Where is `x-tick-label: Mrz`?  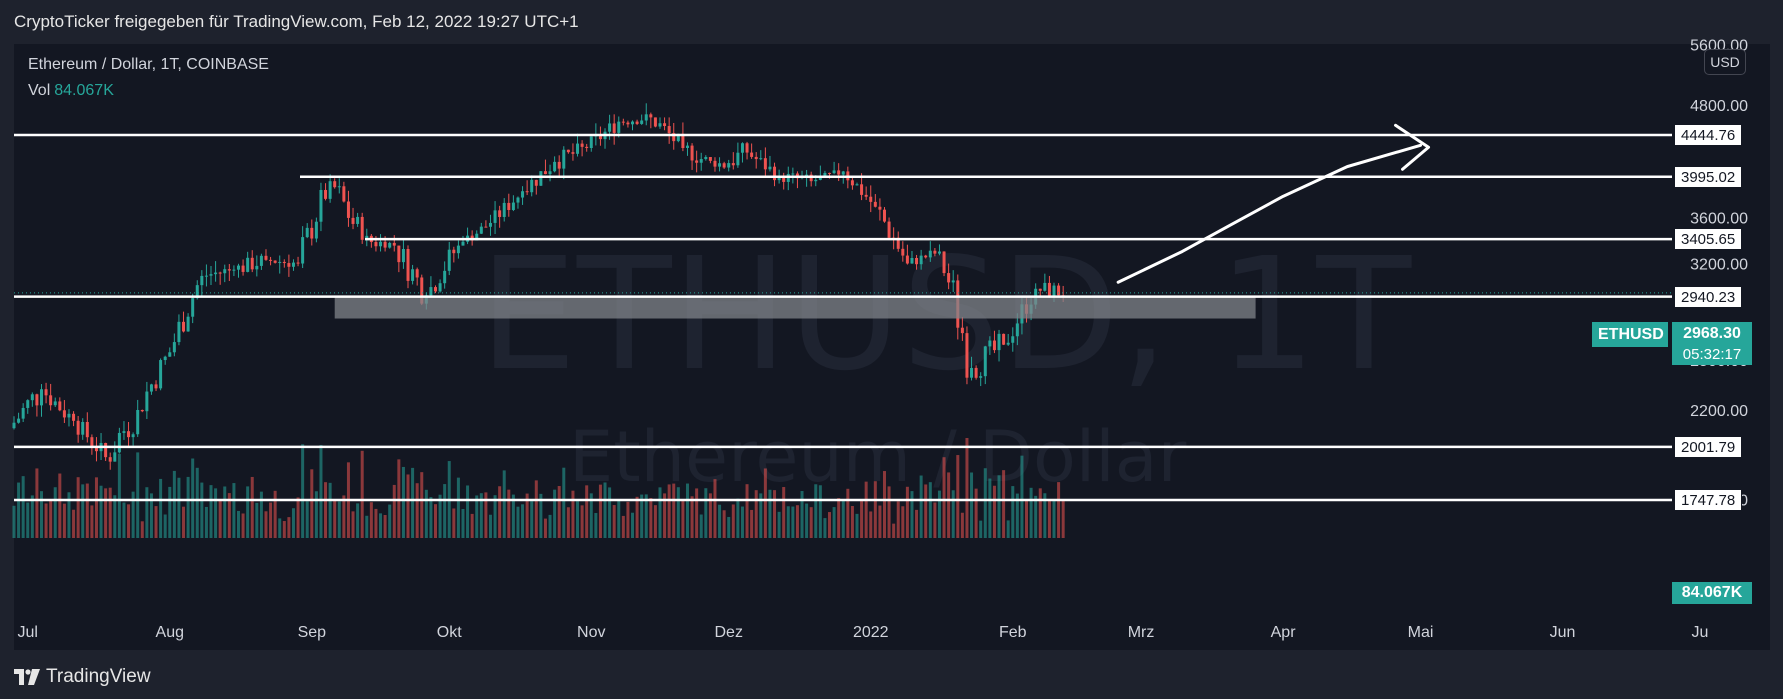
x-tick-label: Mrz is located at coordinates (1141, 632).